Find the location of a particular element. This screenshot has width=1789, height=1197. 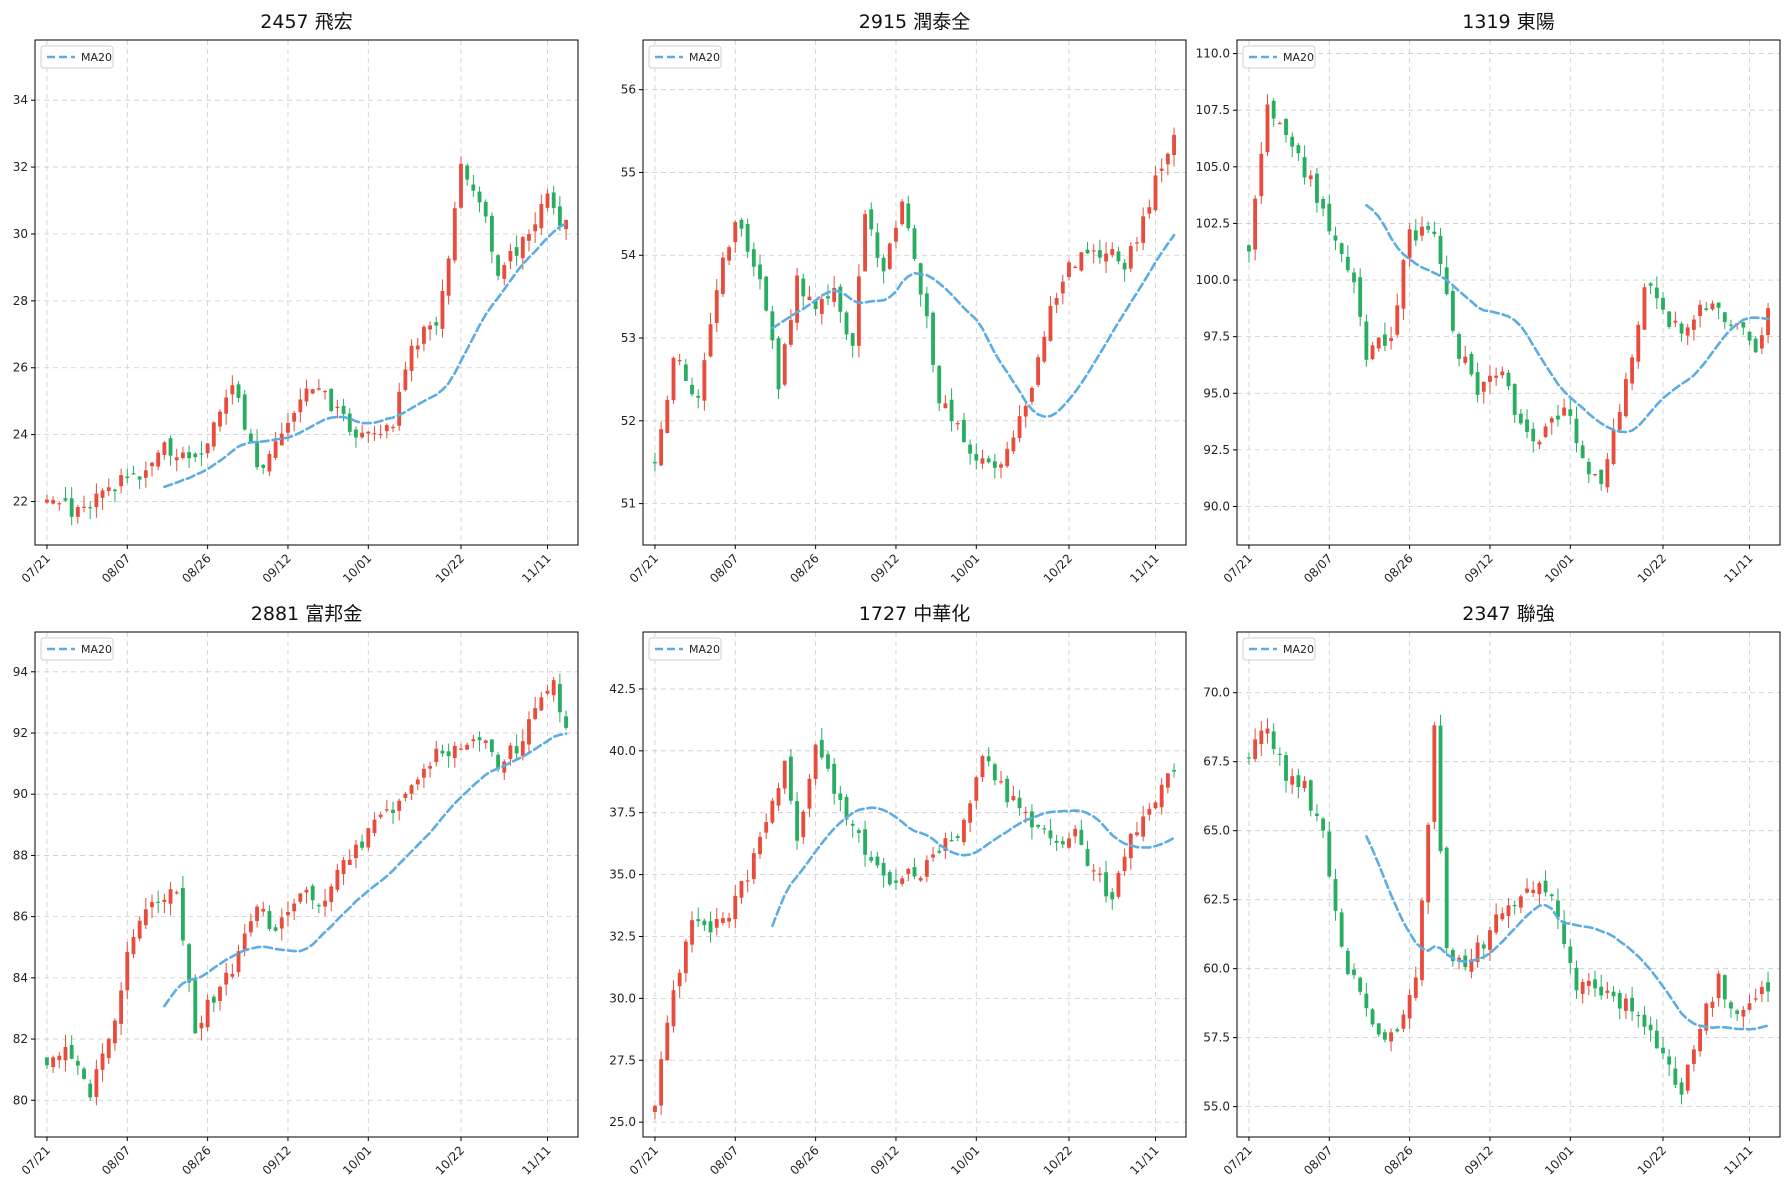

chart-title: 2457 飛宏 is located at coordinates (306, 22).